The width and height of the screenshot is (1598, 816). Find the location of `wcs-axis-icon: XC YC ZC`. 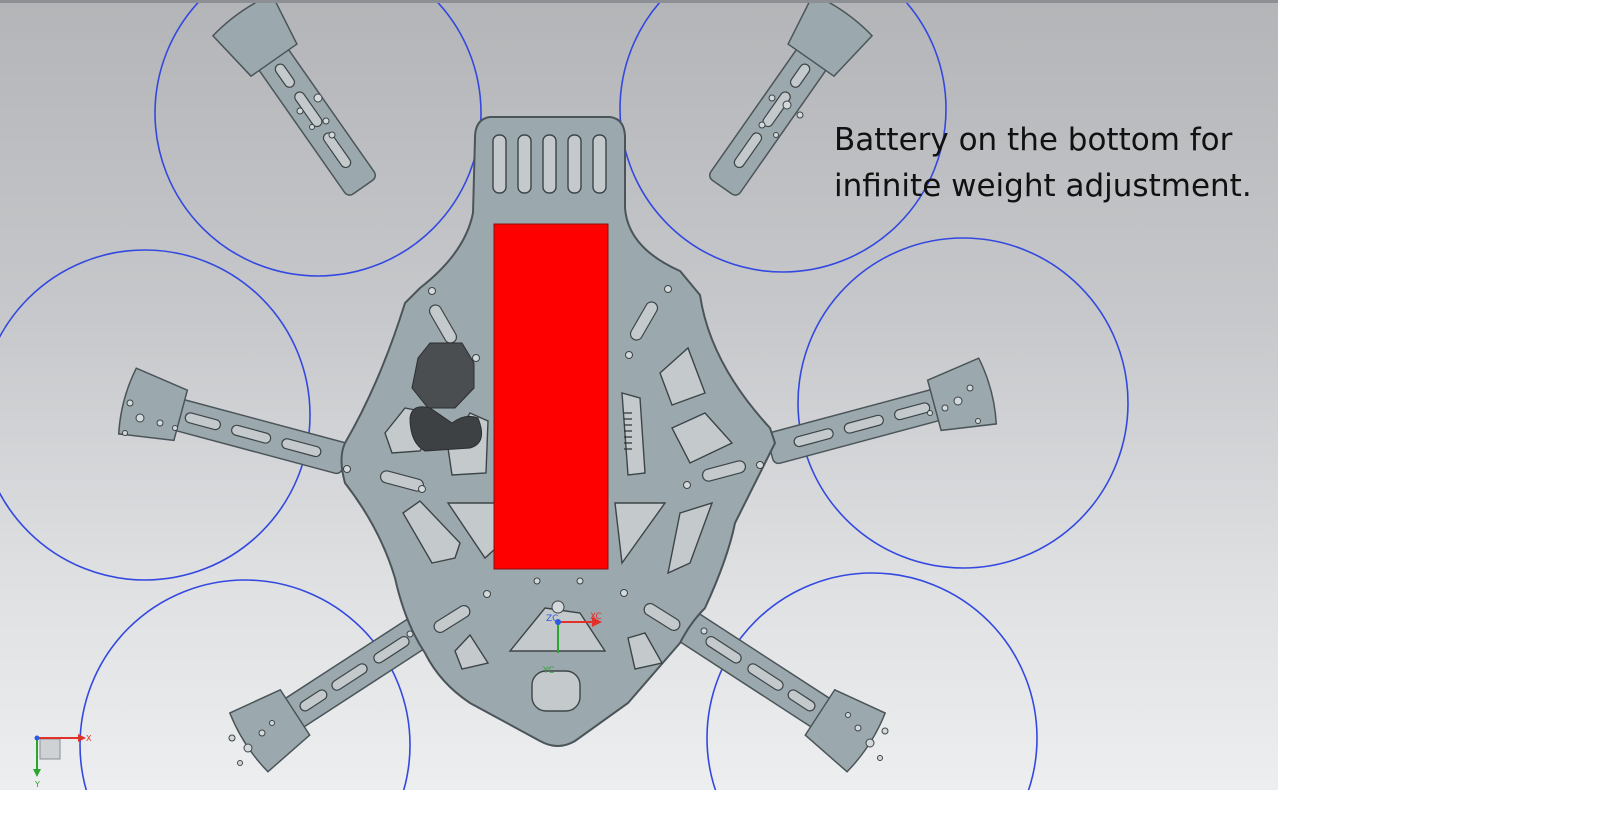

wcs-axis-icon: XC YC ZC is located at coordinates (572, 644).